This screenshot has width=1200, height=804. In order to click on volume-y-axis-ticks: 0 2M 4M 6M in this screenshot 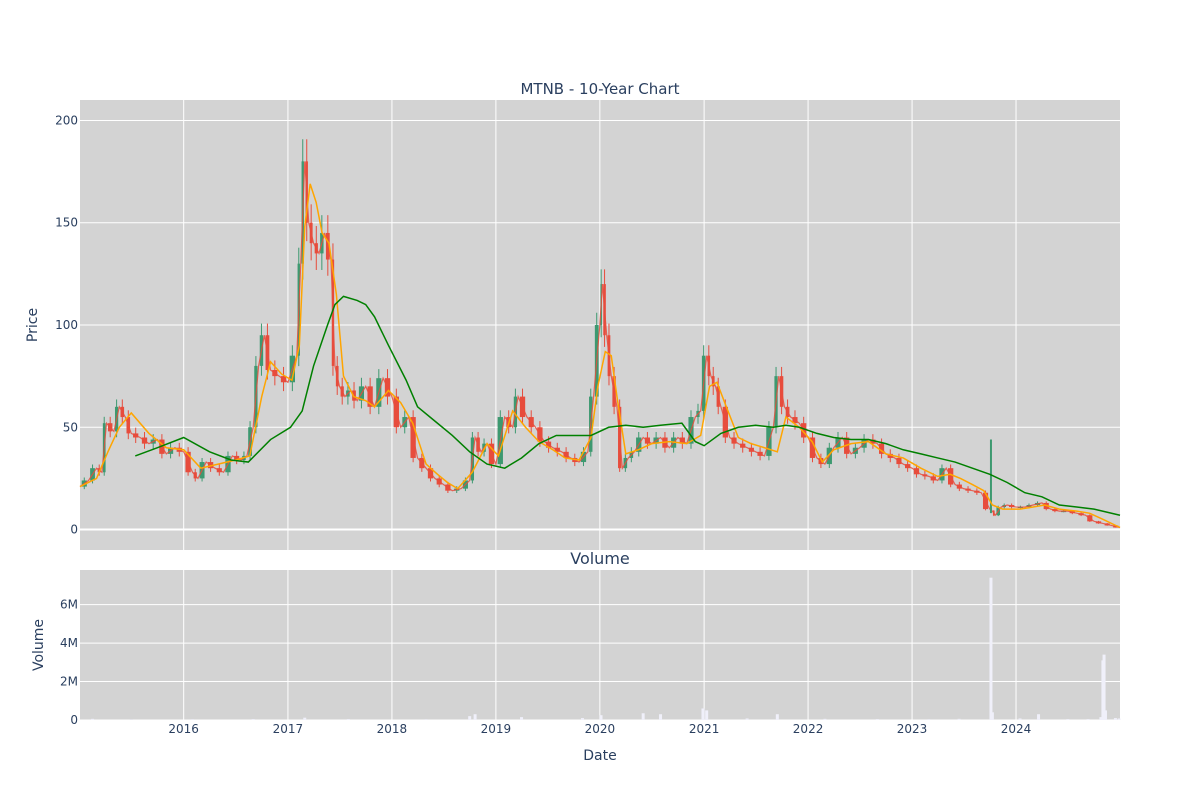, I will do `click(69, 662)`.